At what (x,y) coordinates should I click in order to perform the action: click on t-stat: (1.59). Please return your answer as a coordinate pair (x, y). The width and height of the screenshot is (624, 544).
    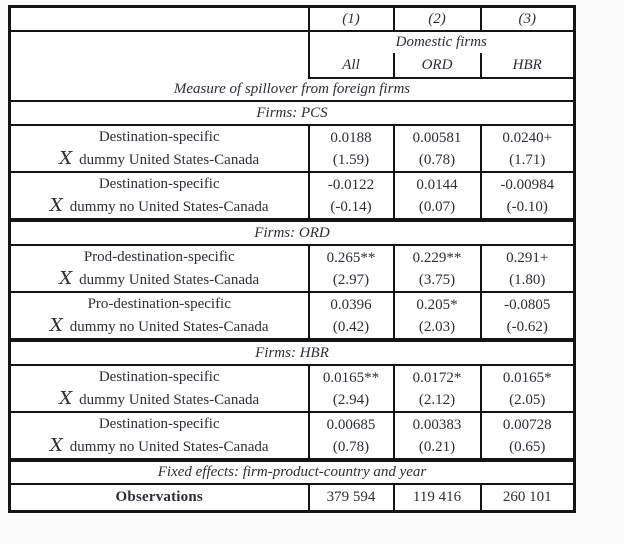
    Looking at the image, I should click on (351, 159).